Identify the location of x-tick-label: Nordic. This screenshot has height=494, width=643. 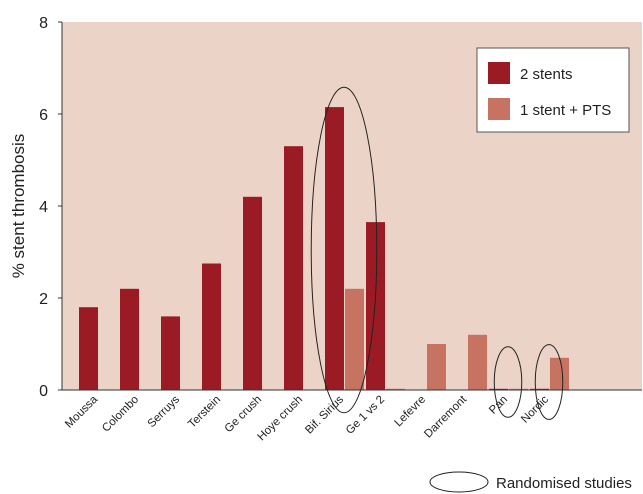
(535, 409).